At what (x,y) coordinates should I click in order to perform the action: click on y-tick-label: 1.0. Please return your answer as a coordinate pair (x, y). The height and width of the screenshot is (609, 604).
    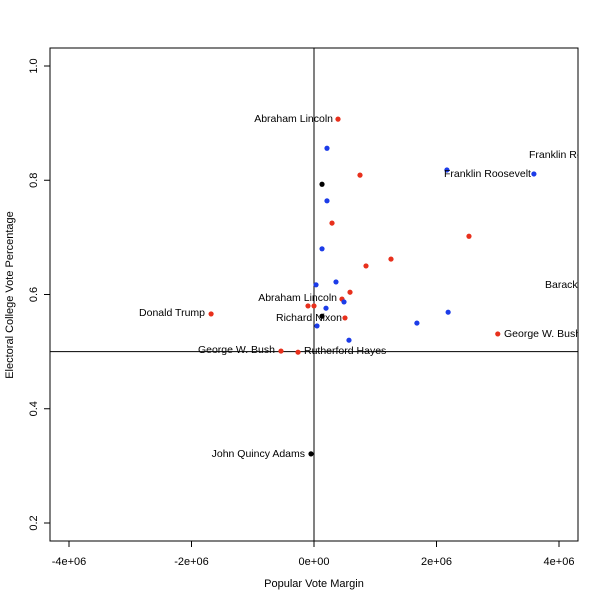
    Looking at the image, I should click on (34, 65).